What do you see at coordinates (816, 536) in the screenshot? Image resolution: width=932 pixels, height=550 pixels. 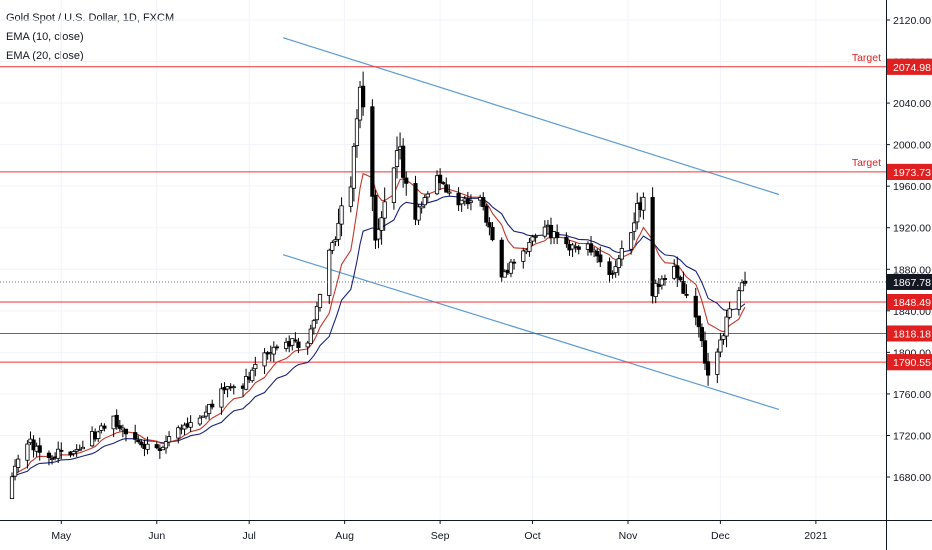 I see `x-tick-label: 2021` at bounding box center [816, 536].